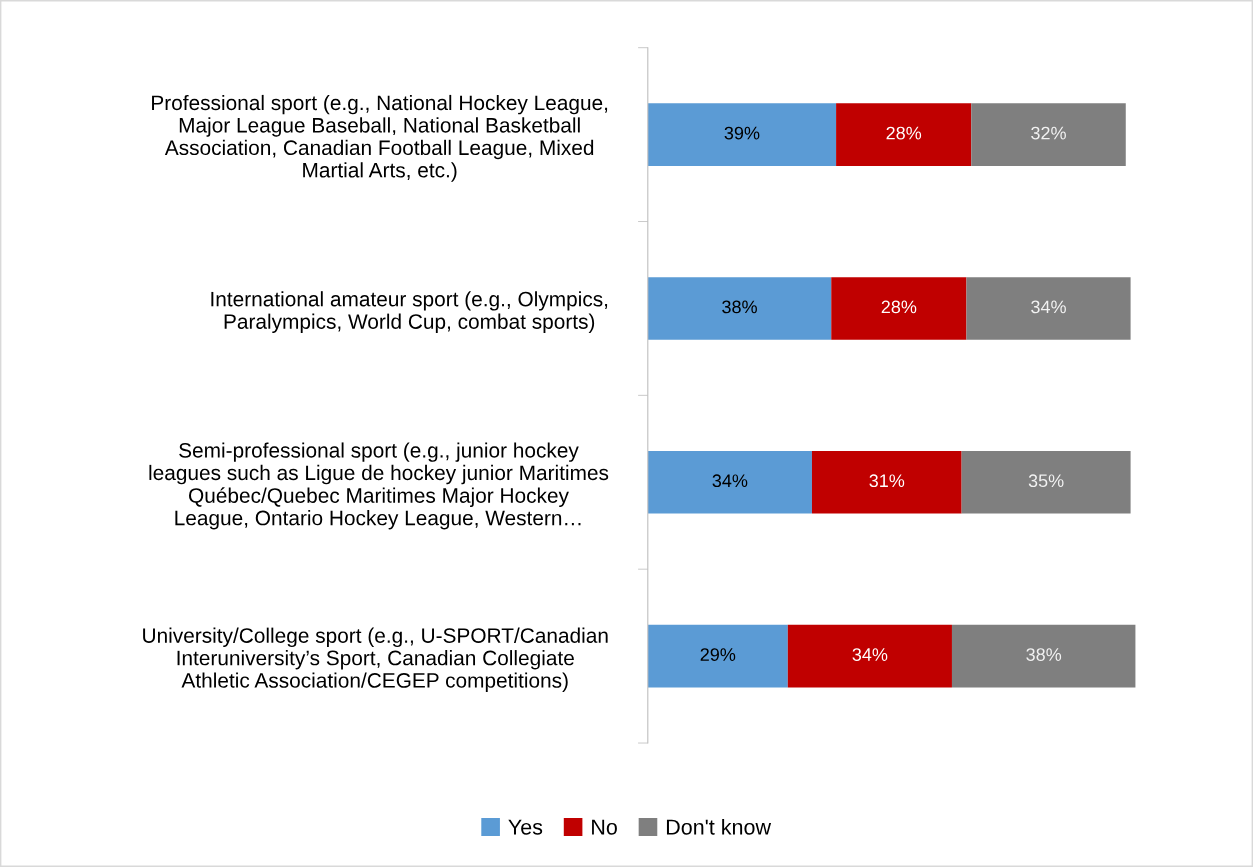  Describe the element at coordinates (409, 312) in the screenshot. I see `y-tick-label: International amateur sport (e.g., Olympics, Paralympics, World Cup, combat sports)` at that location.